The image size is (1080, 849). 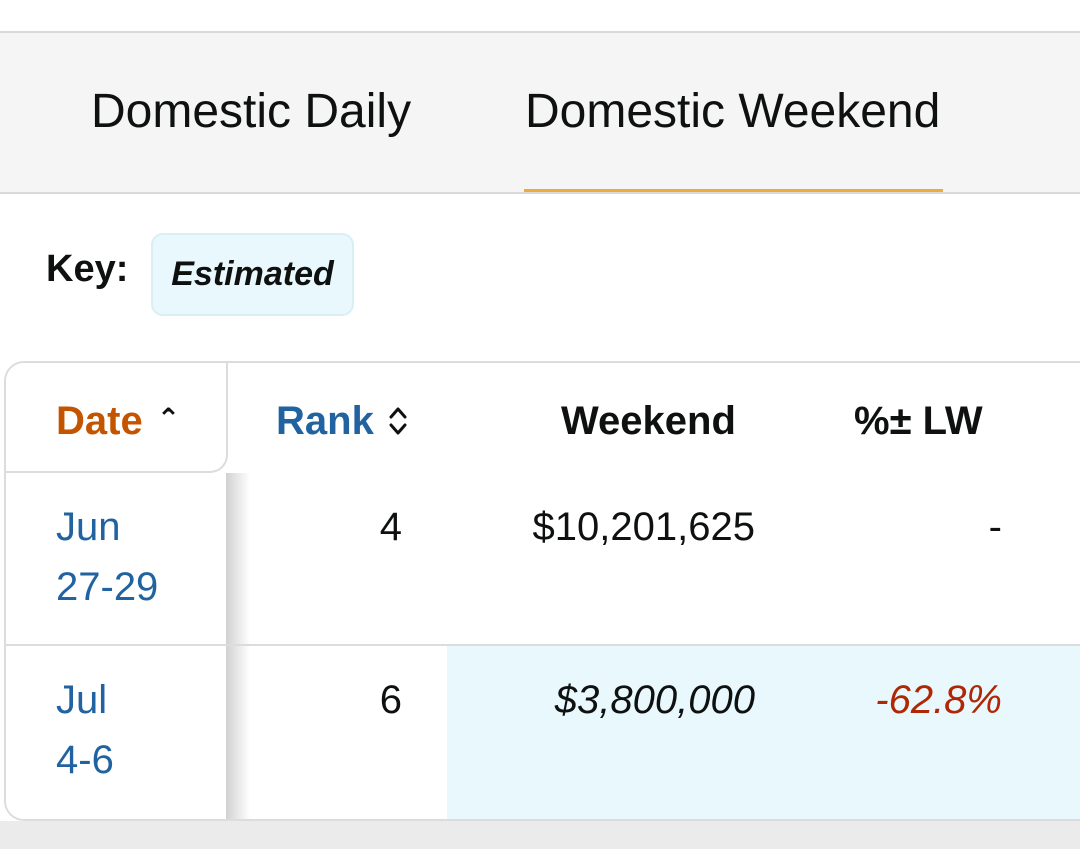 I want to click on rank-header-label: Rank, so click(x=325, y=421).